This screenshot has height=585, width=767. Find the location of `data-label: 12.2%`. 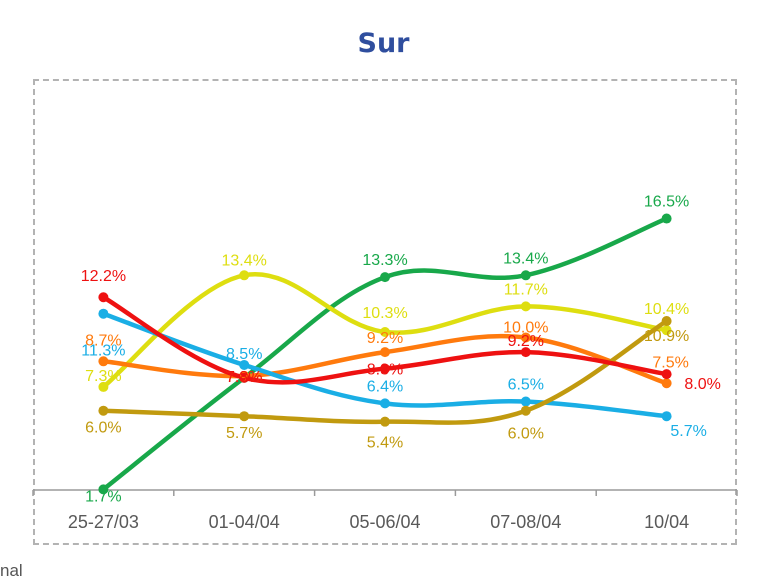

data-label: 12.2% is located at coordinates (103, 276).